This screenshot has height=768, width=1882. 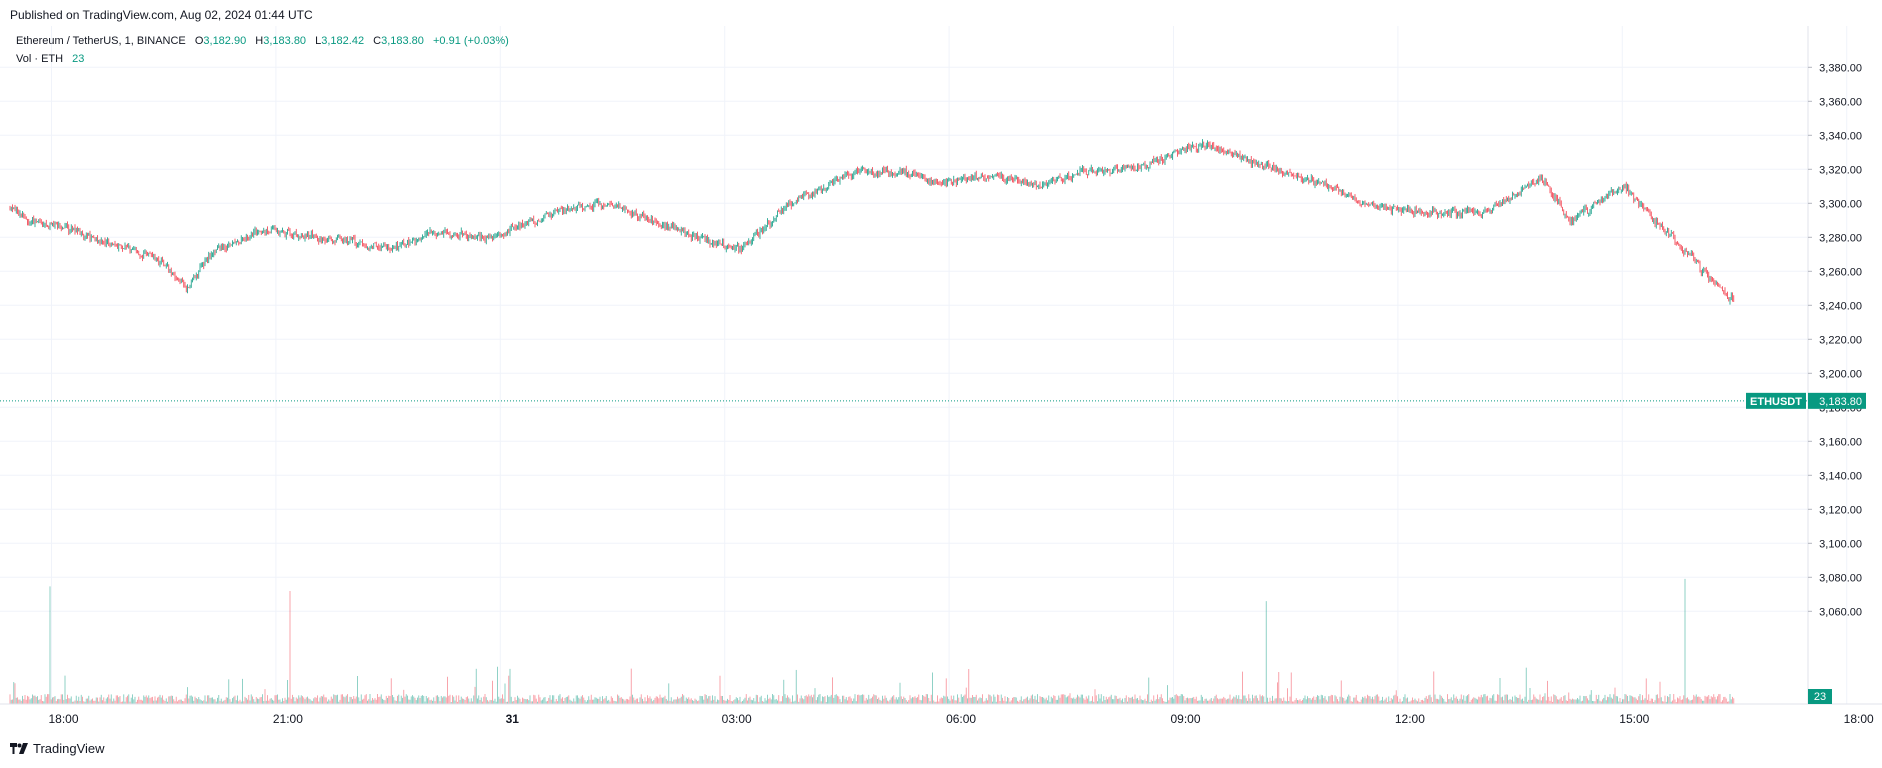 I want to click on symbol-tag-bg, so click(x=1776, y=400).